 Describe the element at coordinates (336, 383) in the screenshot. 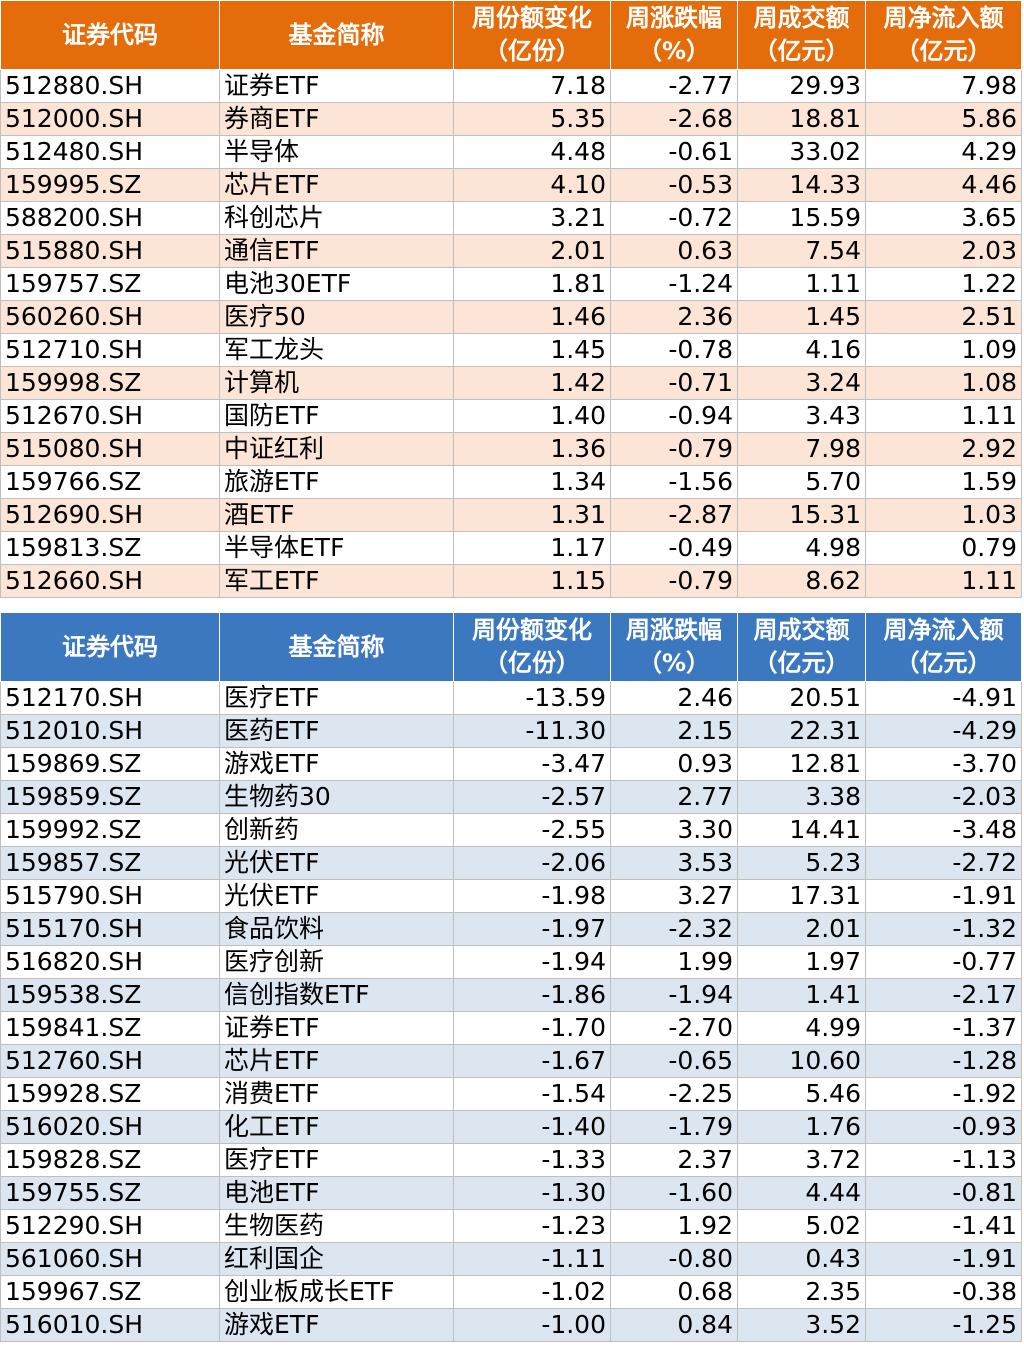

I see `name-cell: 计算机` at that location.